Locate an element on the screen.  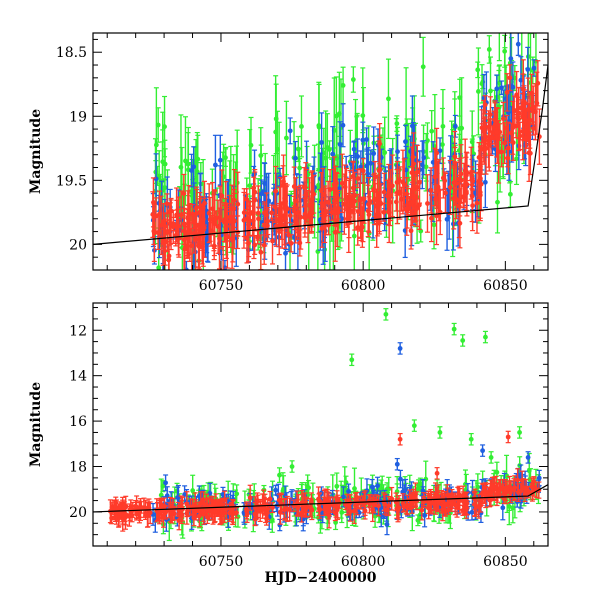
y-tick-label: 14 is located at coordinates (78, 377).